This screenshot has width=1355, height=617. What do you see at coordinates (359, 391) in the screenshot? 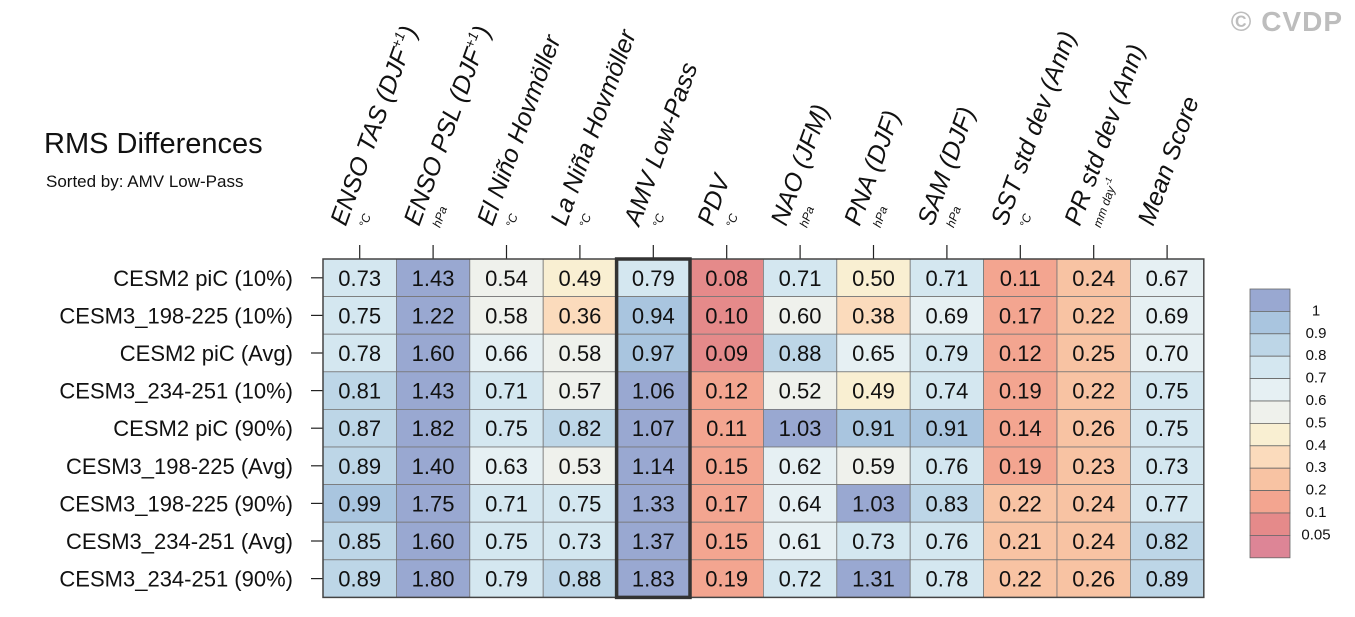
I see `cell-value: 0.81` at bounding box center [359, 391].